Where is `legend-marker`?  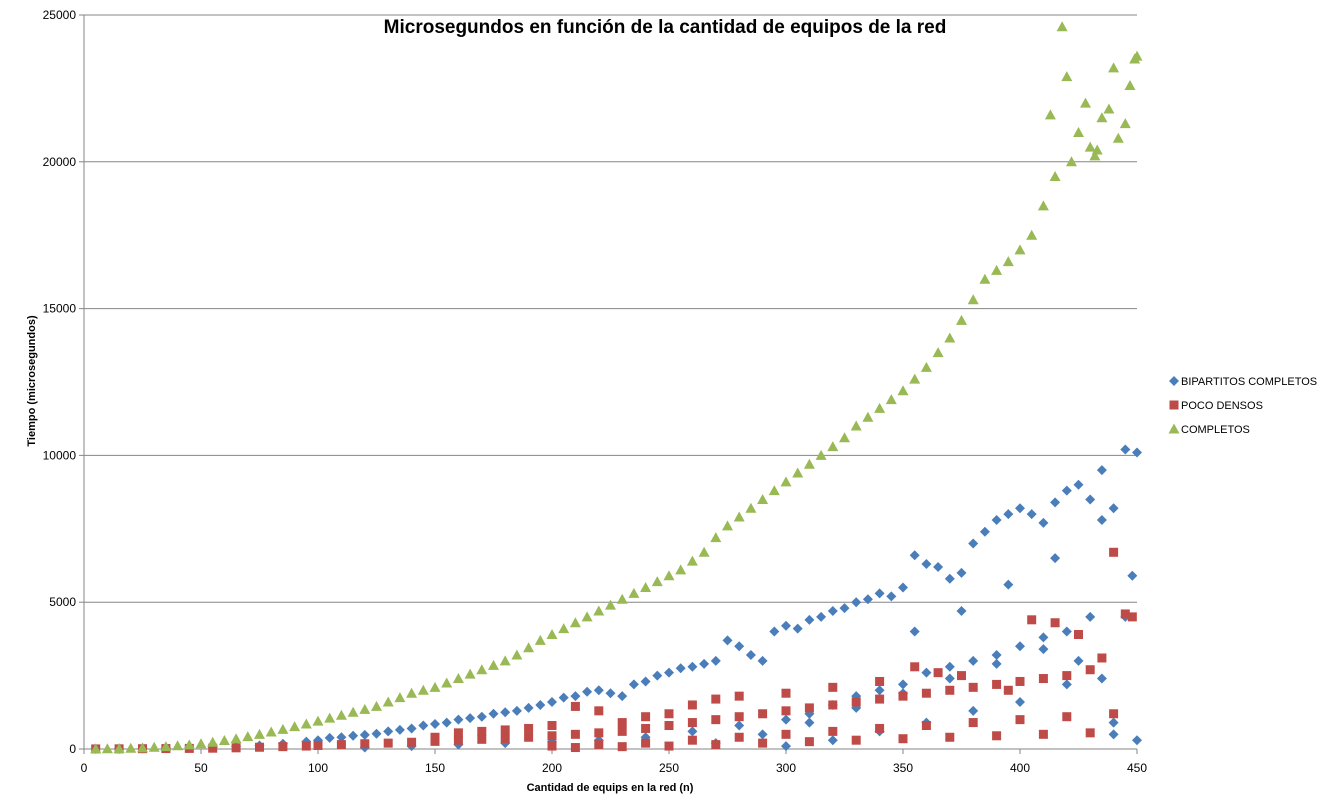 legend-marker is located at coordinates (1174, 405).